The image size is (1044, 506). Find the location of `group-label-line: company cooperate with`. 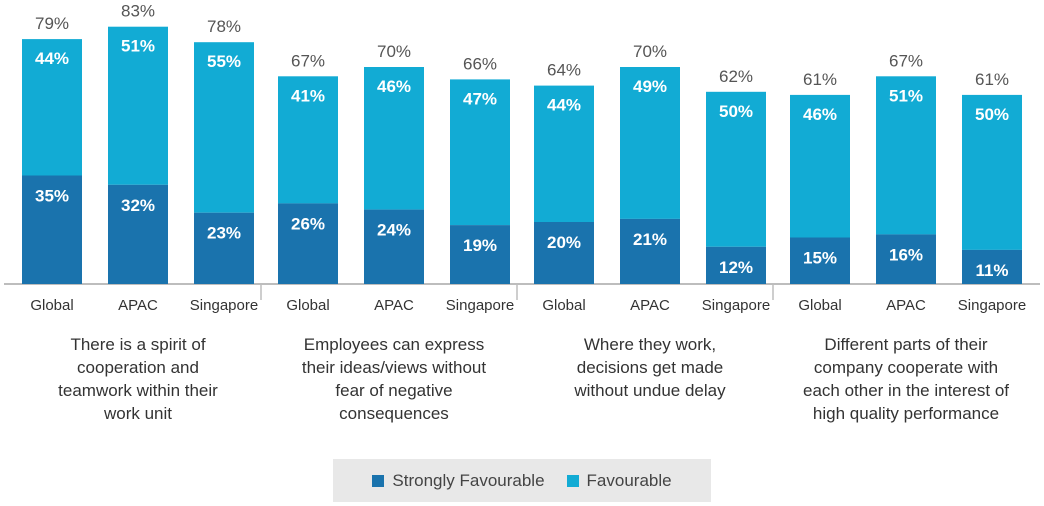

group-label-line: company cooperate with is located at coordinates (906, 367).